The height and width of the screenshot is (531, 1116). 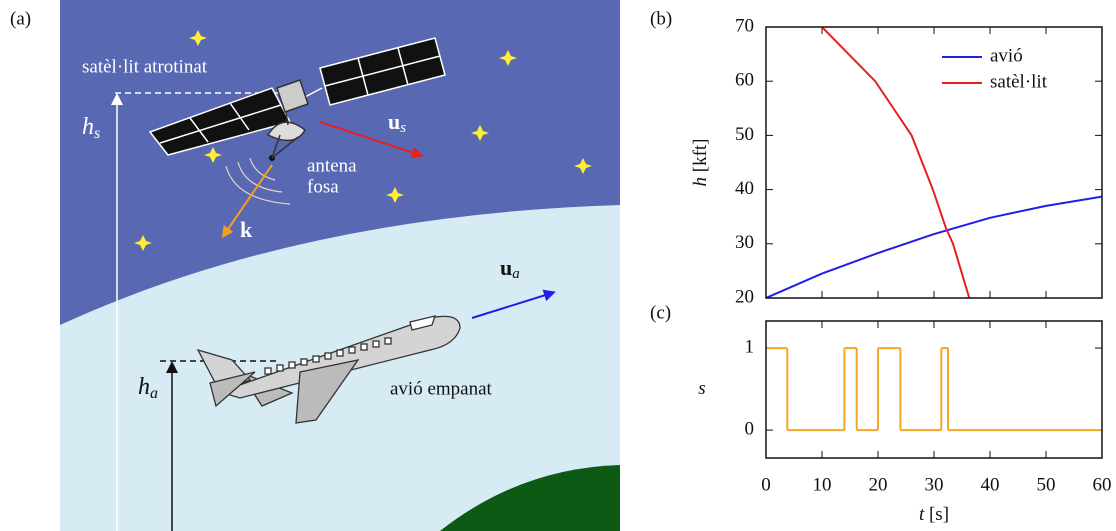 What do you see at coordinates (258, 181) in the screenshot?
I see `antenna-waves` at bounding box center [258, 181].